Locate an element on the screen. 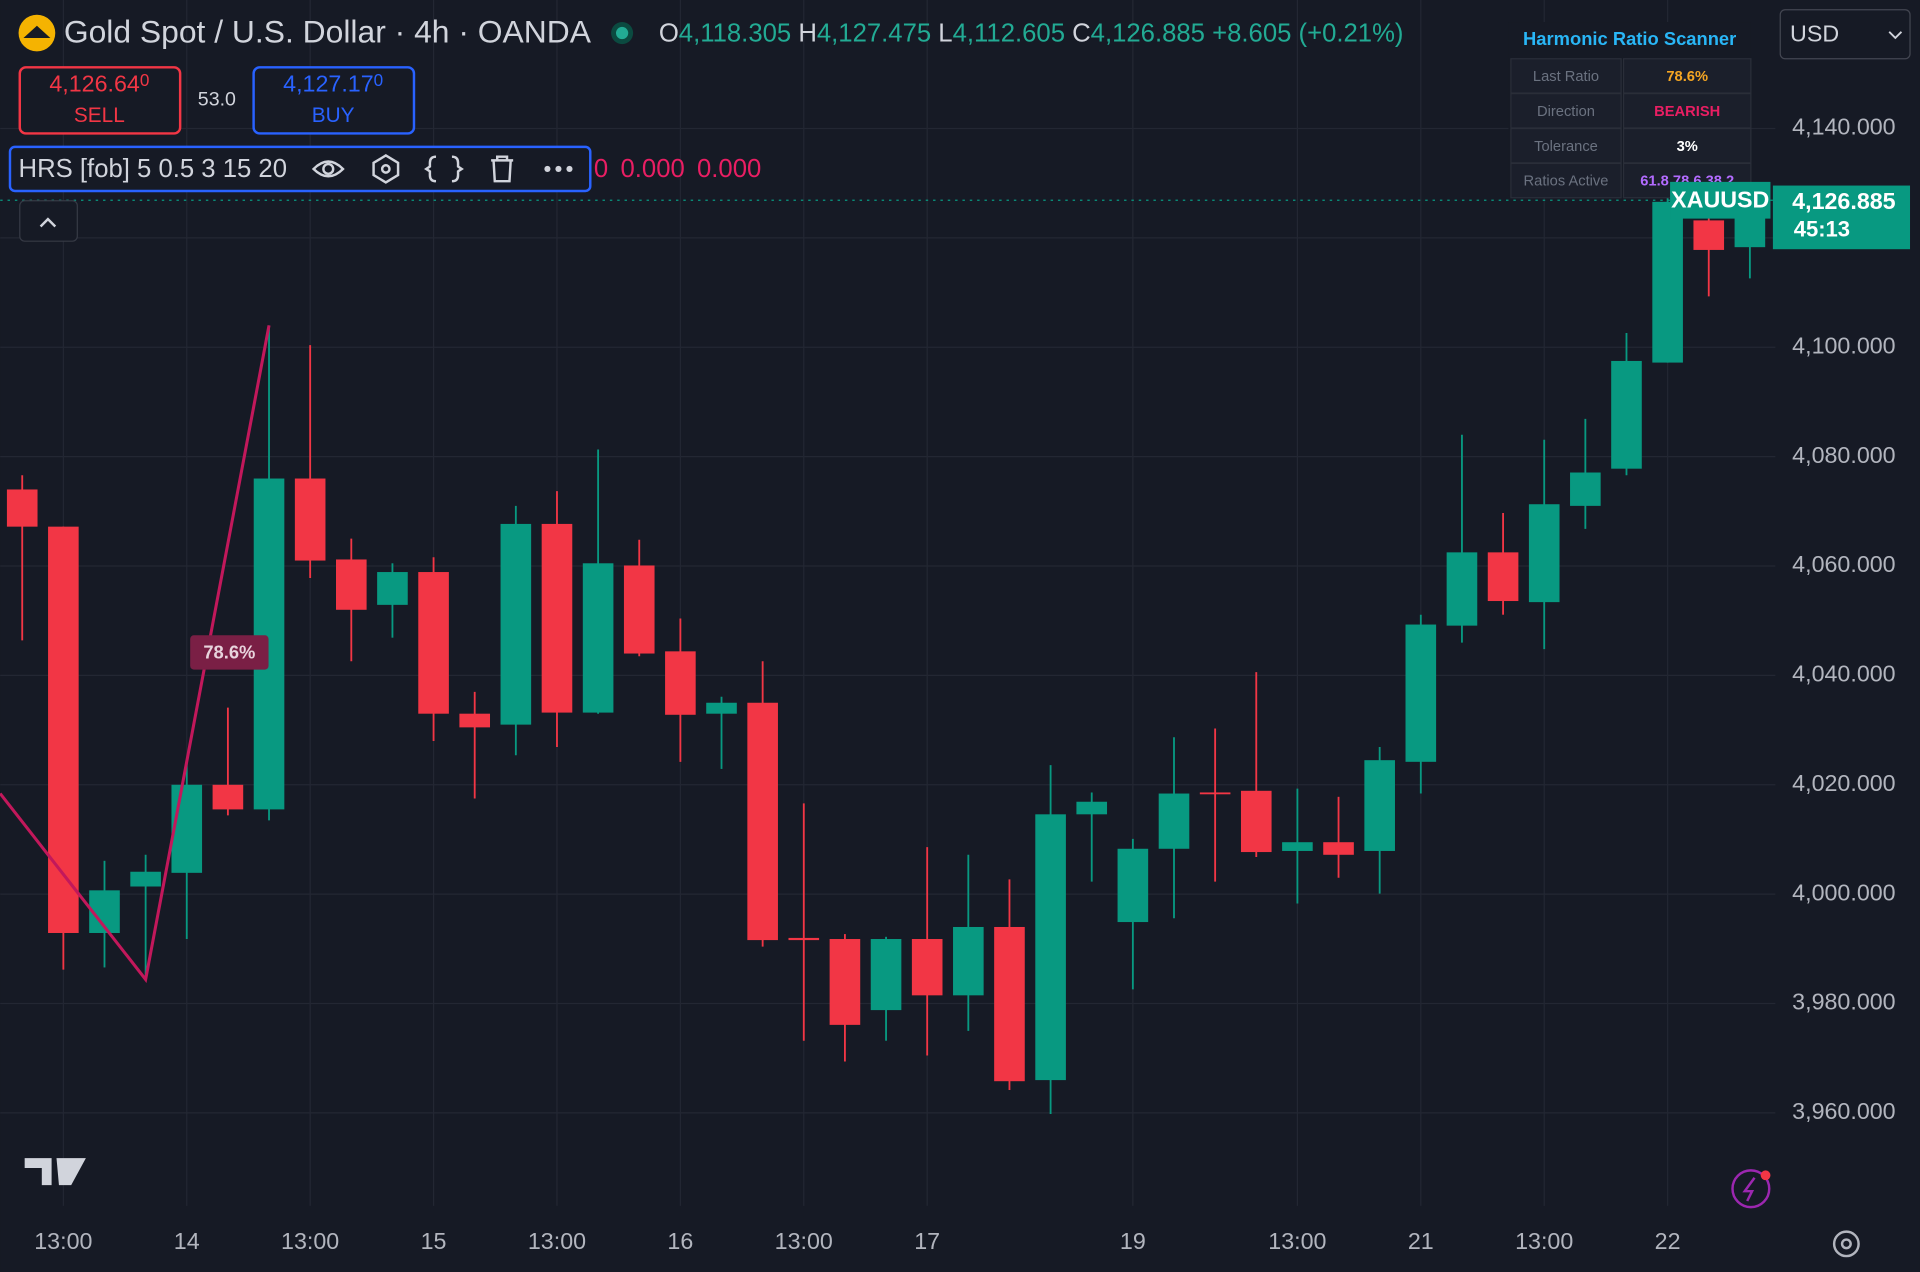 Image resolution: width=1920 pixels, height=1272 pixels. y-tick-label: 4,040.000 is located at coordinates (1844, 674).